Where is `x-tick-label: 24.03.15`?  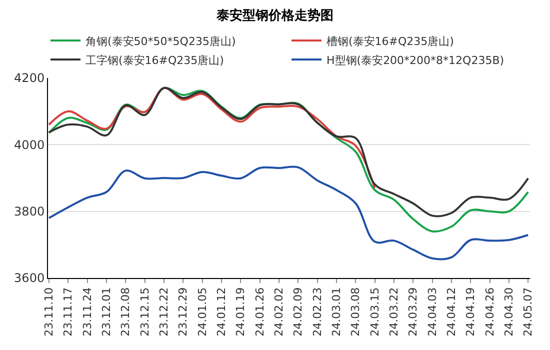 x-tick-label: 24.03.15 is located at coordinates (375, 311).